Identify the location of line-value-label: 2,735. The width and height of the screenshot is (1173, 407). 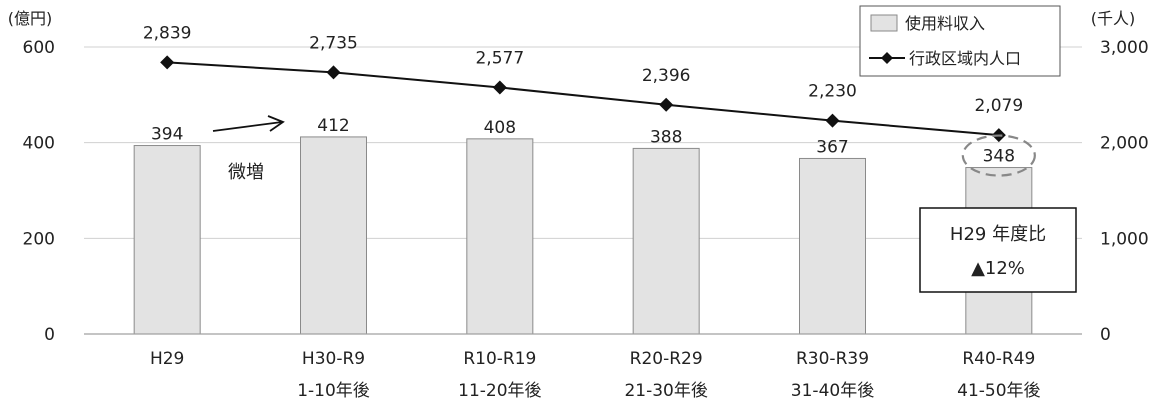
(333, 43).